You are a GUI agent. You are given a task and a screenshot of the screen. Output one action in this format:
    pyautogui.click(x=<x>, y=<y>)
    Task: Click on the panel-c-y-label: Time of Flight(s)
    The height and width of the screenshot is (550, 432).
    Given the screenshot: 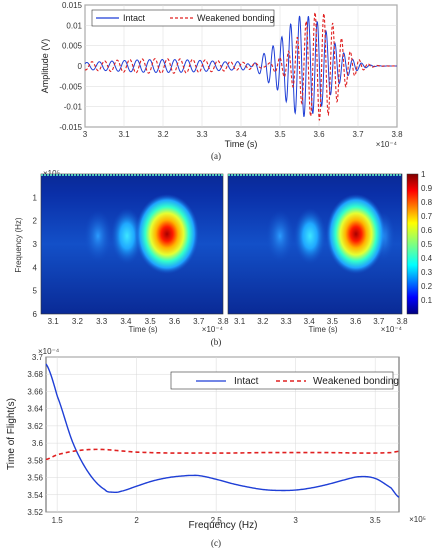 What is the action you would take?
    pyautogui.click(x=11, y=434)
    